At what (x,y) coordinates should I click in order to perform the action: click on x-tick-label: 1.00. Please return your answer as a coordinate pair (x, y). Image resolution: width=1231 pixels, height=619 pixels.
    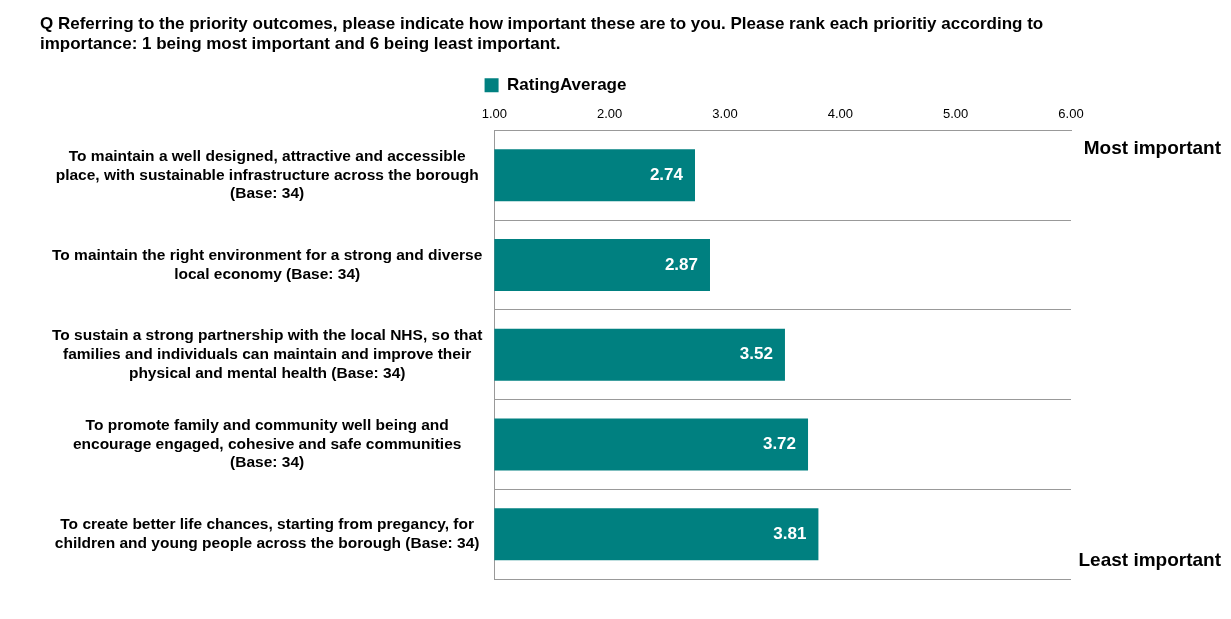
    Looking at the image, I should click on (494, 114).